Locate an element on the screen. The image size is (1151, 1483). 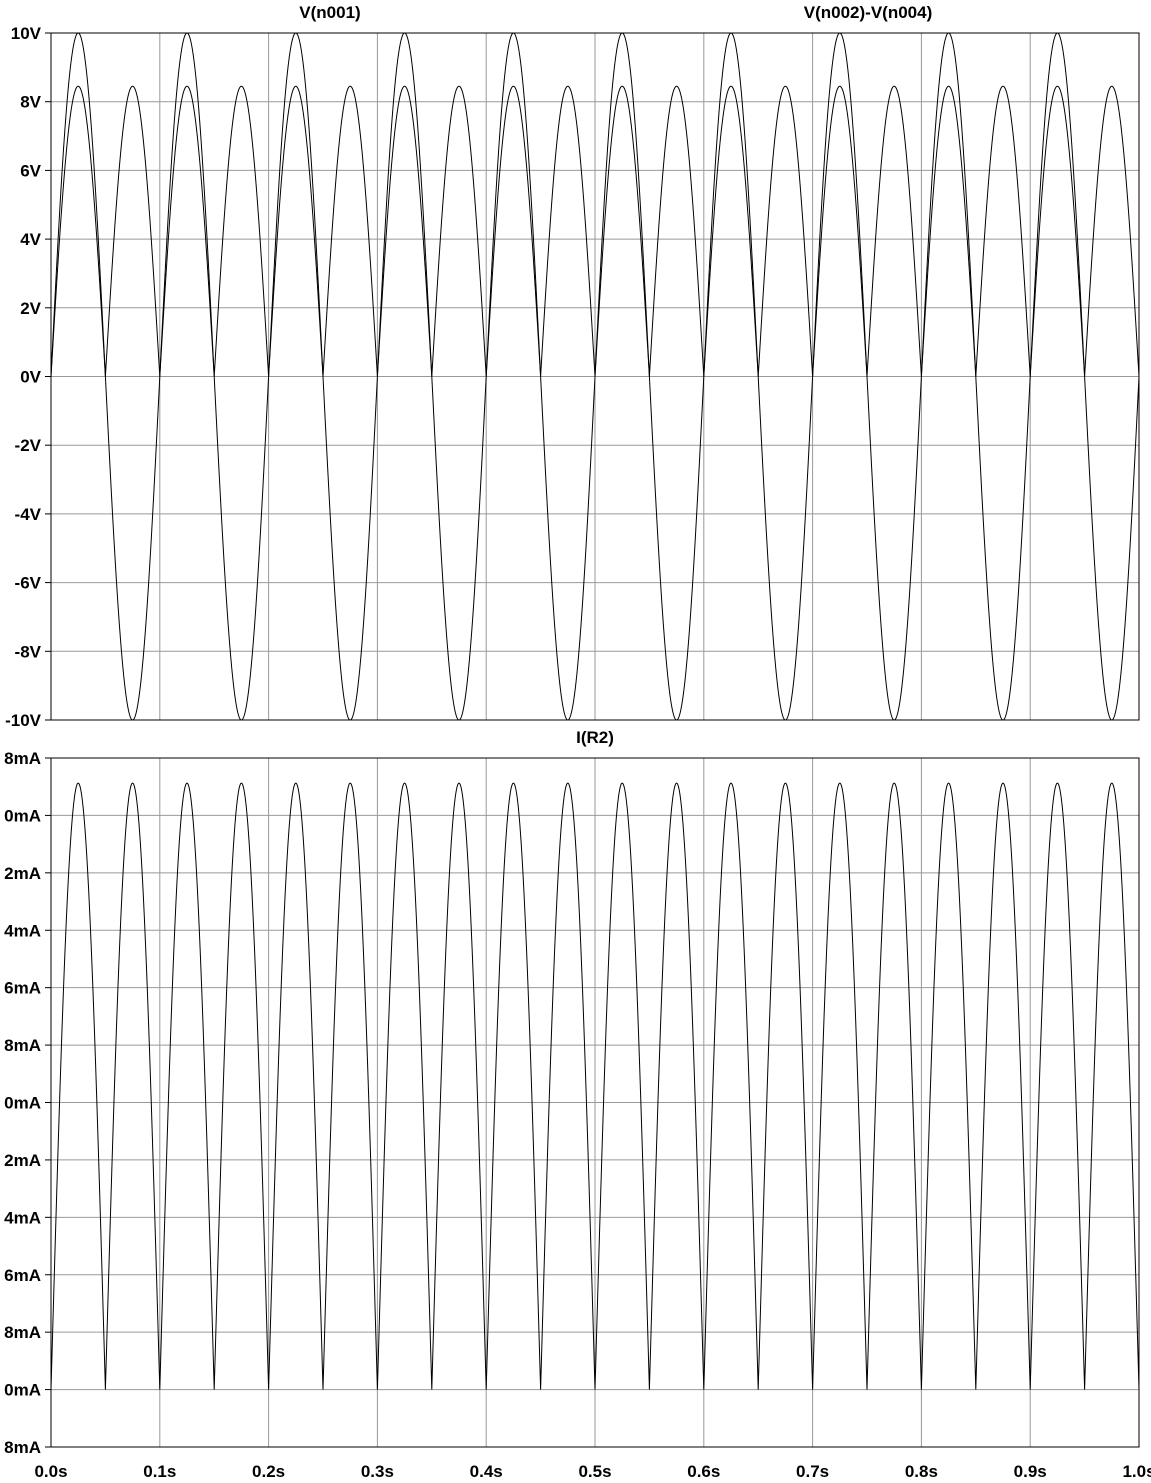
y-tick-label: -8V is located at coordinates (28, 651).